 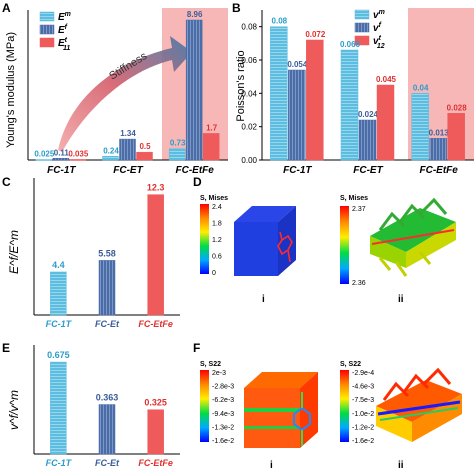 What do you see at coordinates (363, 373) in the screenshot?
I see `colorbar-tick-label: -2.9e-4` at bounding box center [363, 373].